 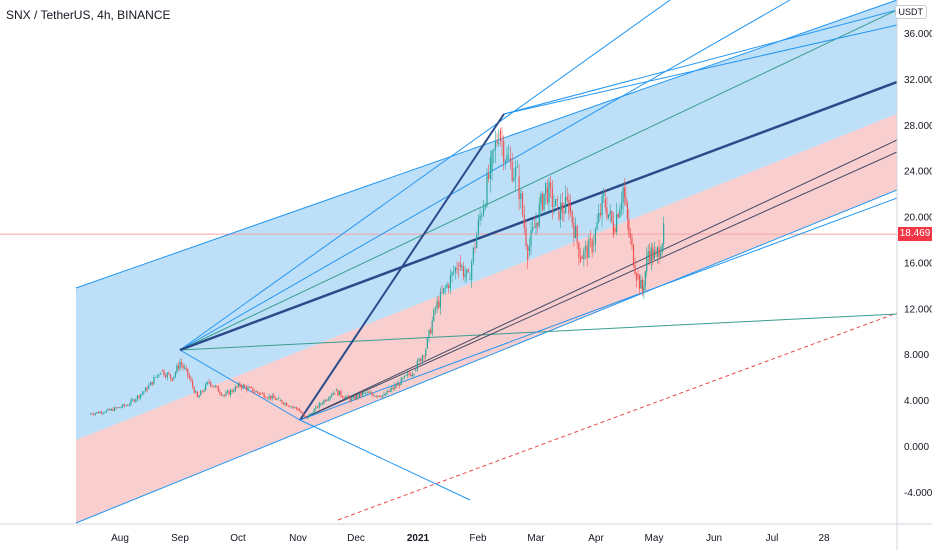 I want to click on y-tick-label: 16.000, so click(x=918, y=263).